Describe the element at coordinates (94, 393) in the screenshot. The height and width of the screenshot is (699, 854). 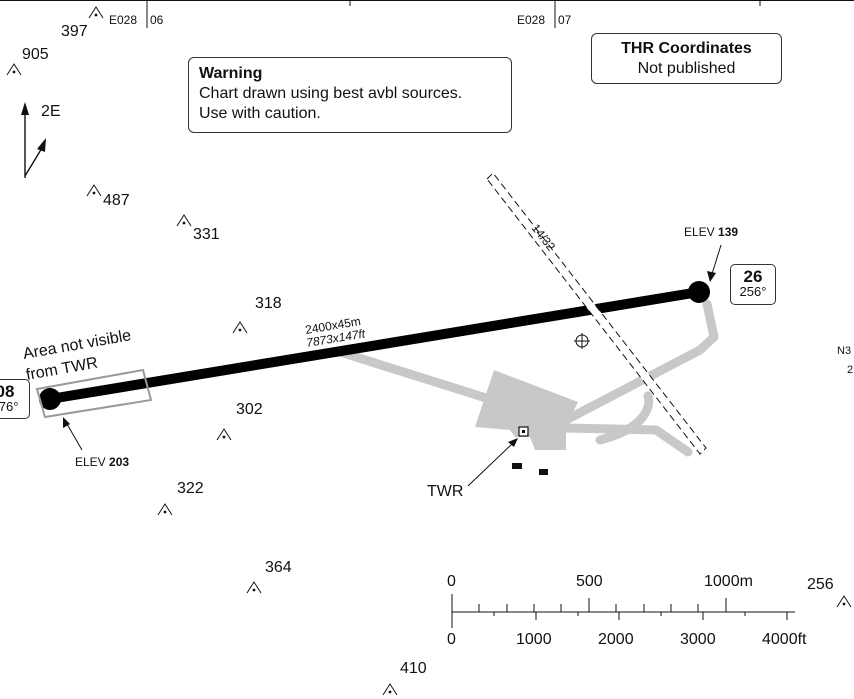
I see `area-not-visible-box` at that location.